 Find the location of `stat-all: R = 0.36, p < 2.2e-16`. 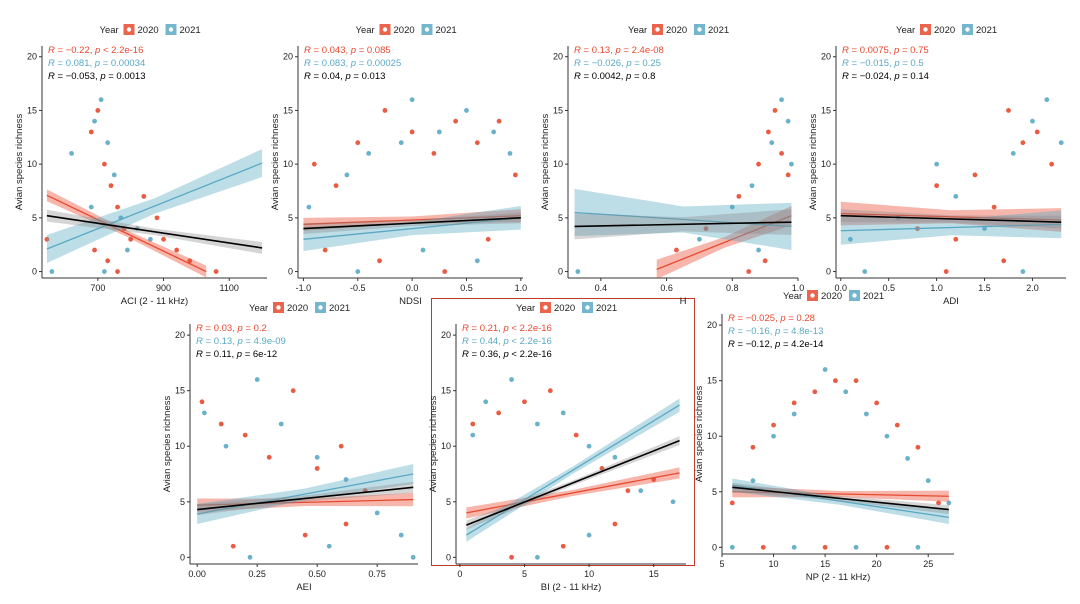

stat-all: R = 0.36, p < 2.2e-16 is located at coordinates (507, 354).